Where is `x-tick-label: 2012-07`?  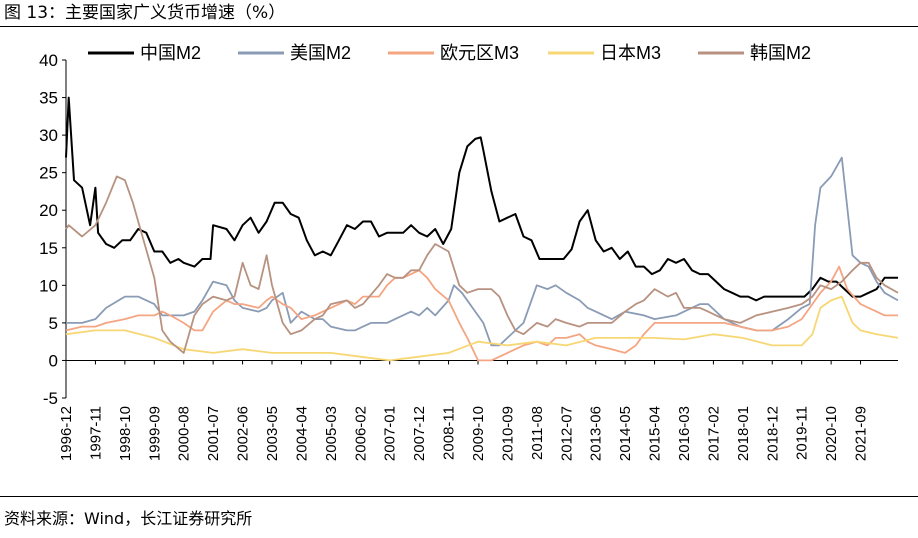
x-tick-label: 2012-07 is located at coordinates (566, 433).